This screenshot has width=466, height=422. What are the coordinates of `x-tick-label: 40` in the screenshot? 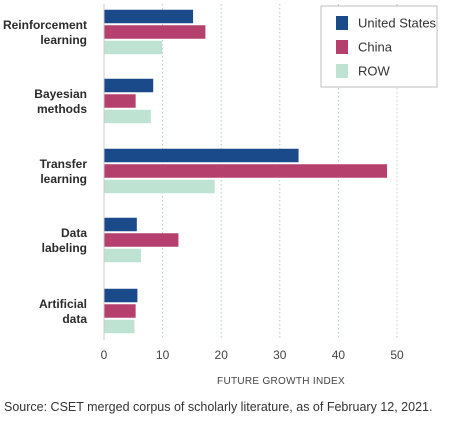 It's located at (339, 355).